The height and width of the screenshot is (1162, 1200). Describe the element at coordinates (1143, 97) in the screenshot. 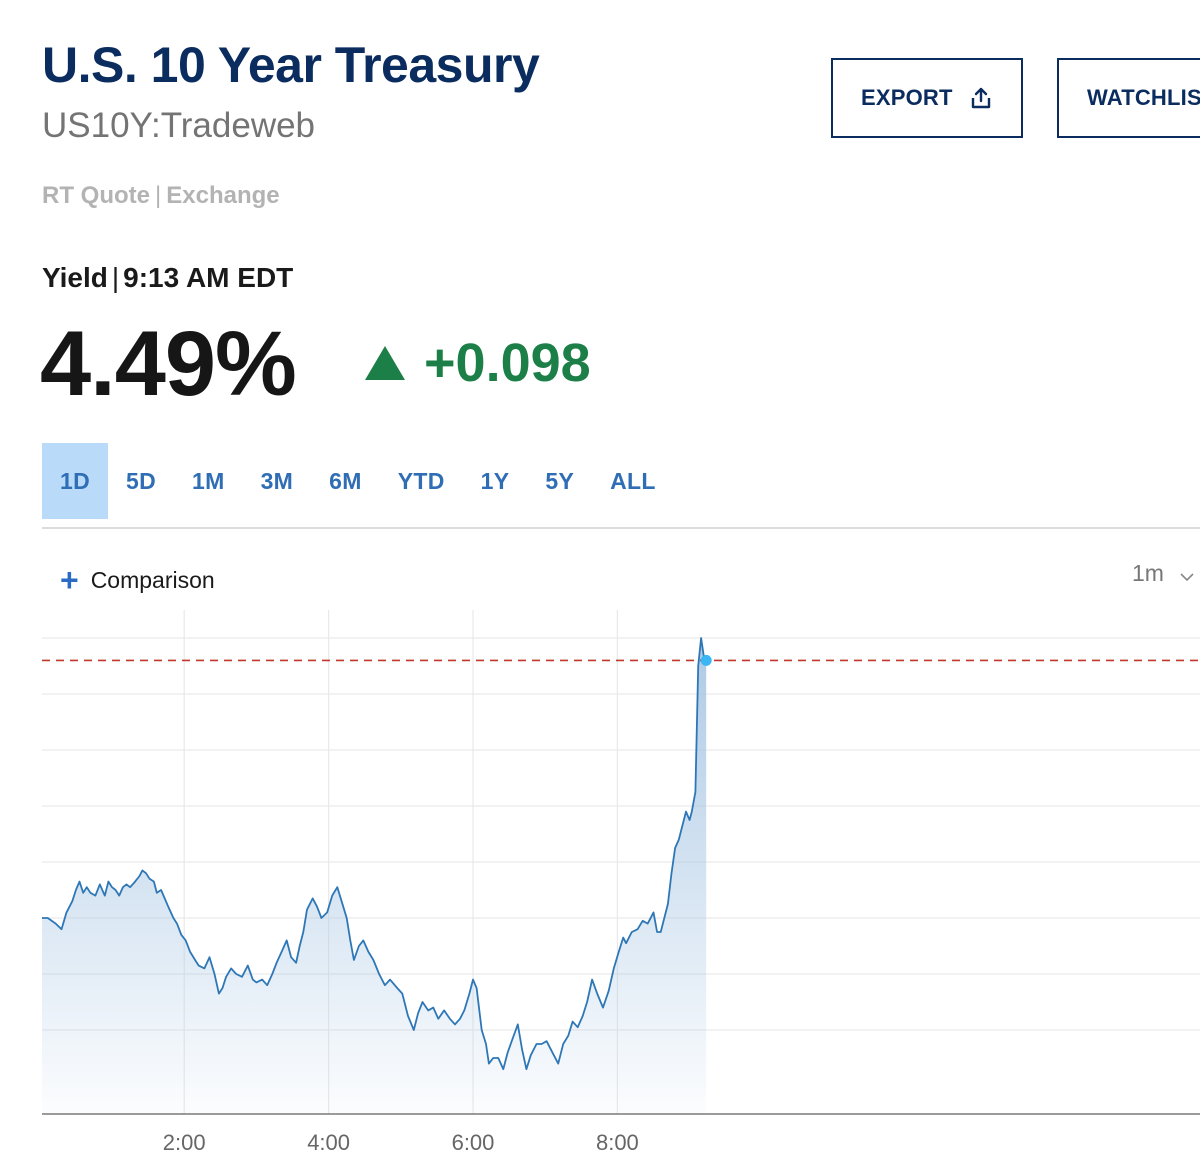

I see `watchlist-button-label: WATCHLIST` at that location.